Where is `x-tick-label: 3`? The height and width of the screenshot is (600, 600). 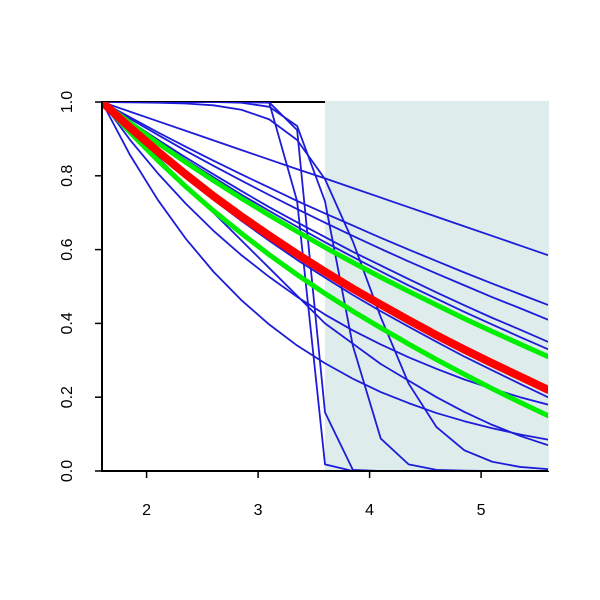
x-tick-label: 3 is located at coordinates (258, 510).